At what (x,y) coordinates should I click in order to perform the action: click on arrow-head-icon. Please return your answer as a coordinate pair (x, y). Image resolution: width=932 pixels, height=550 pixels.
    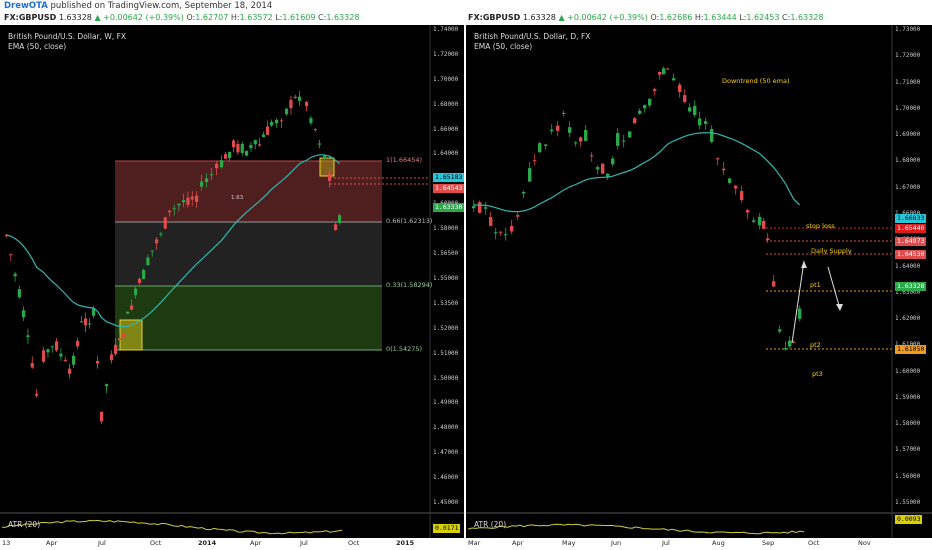
    Looking at the image, I should click on (804, 264).